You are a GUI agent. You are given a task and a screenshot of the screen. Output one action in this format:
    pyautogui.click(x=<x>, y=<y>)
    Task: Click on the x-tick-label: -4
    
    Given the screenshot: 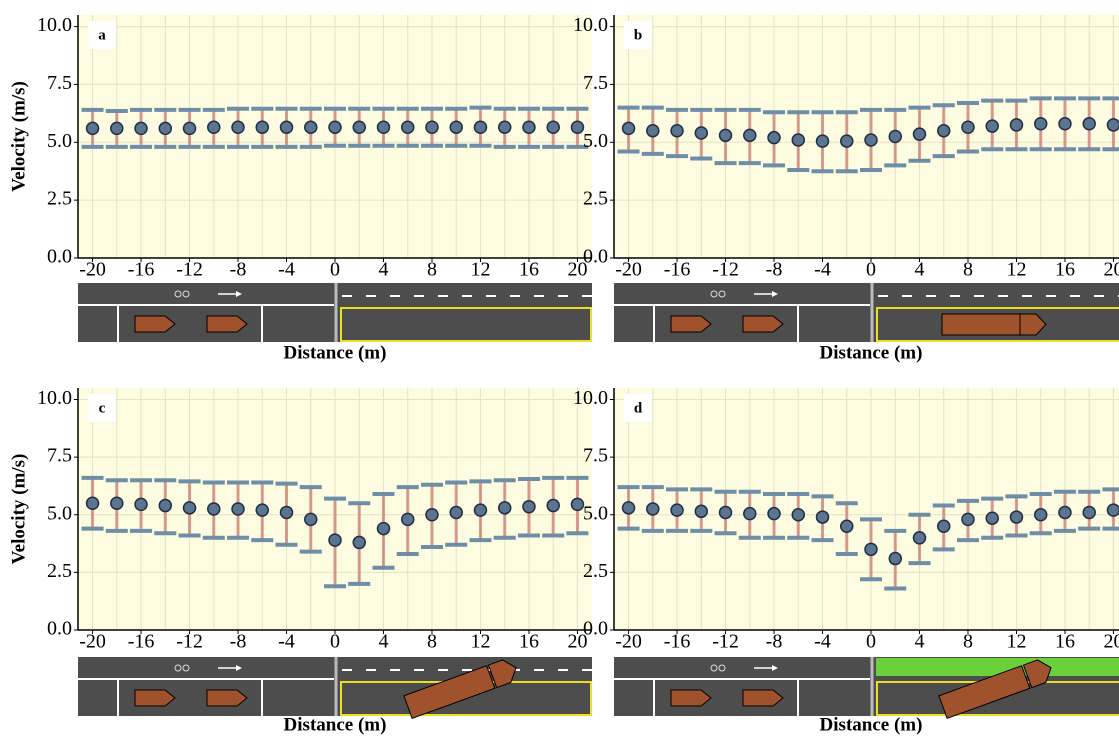 What is the action you would take?
    pyautogui.click(x=286, y=642)
    